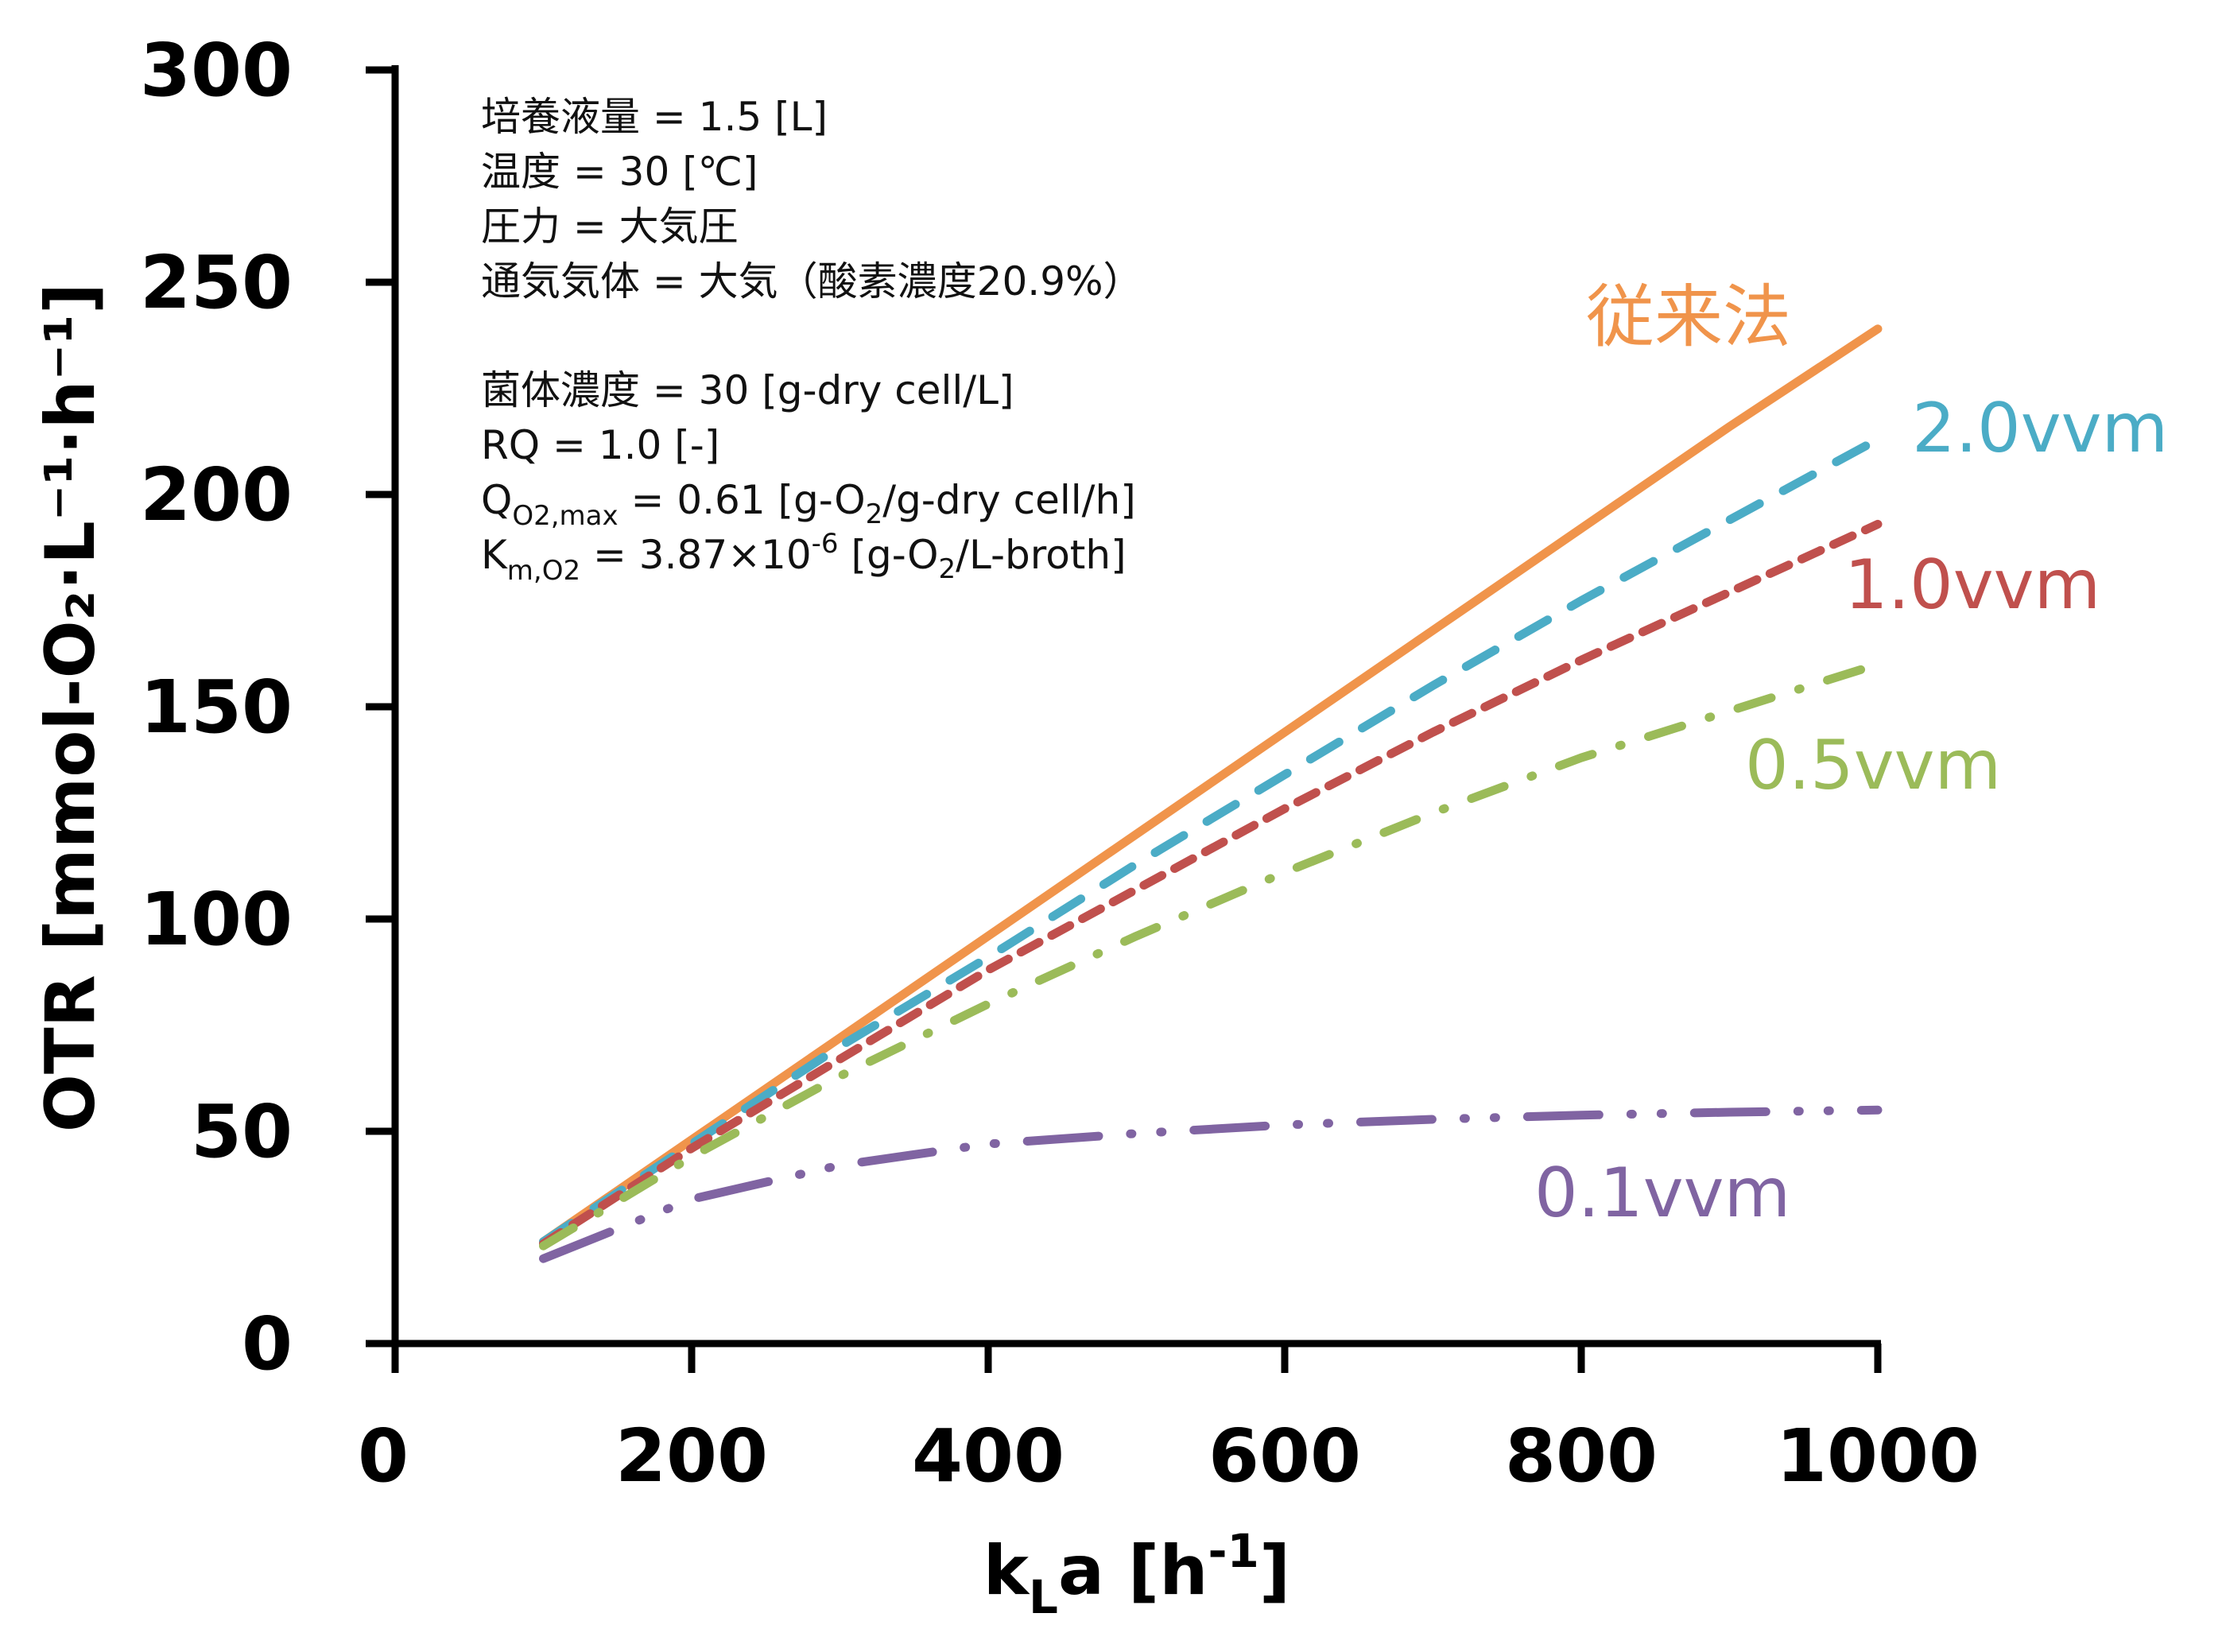  Describe the element at coordinates (1233, 1551) in the screenshot. I see `x-axis-title-sup: -1` at that location.